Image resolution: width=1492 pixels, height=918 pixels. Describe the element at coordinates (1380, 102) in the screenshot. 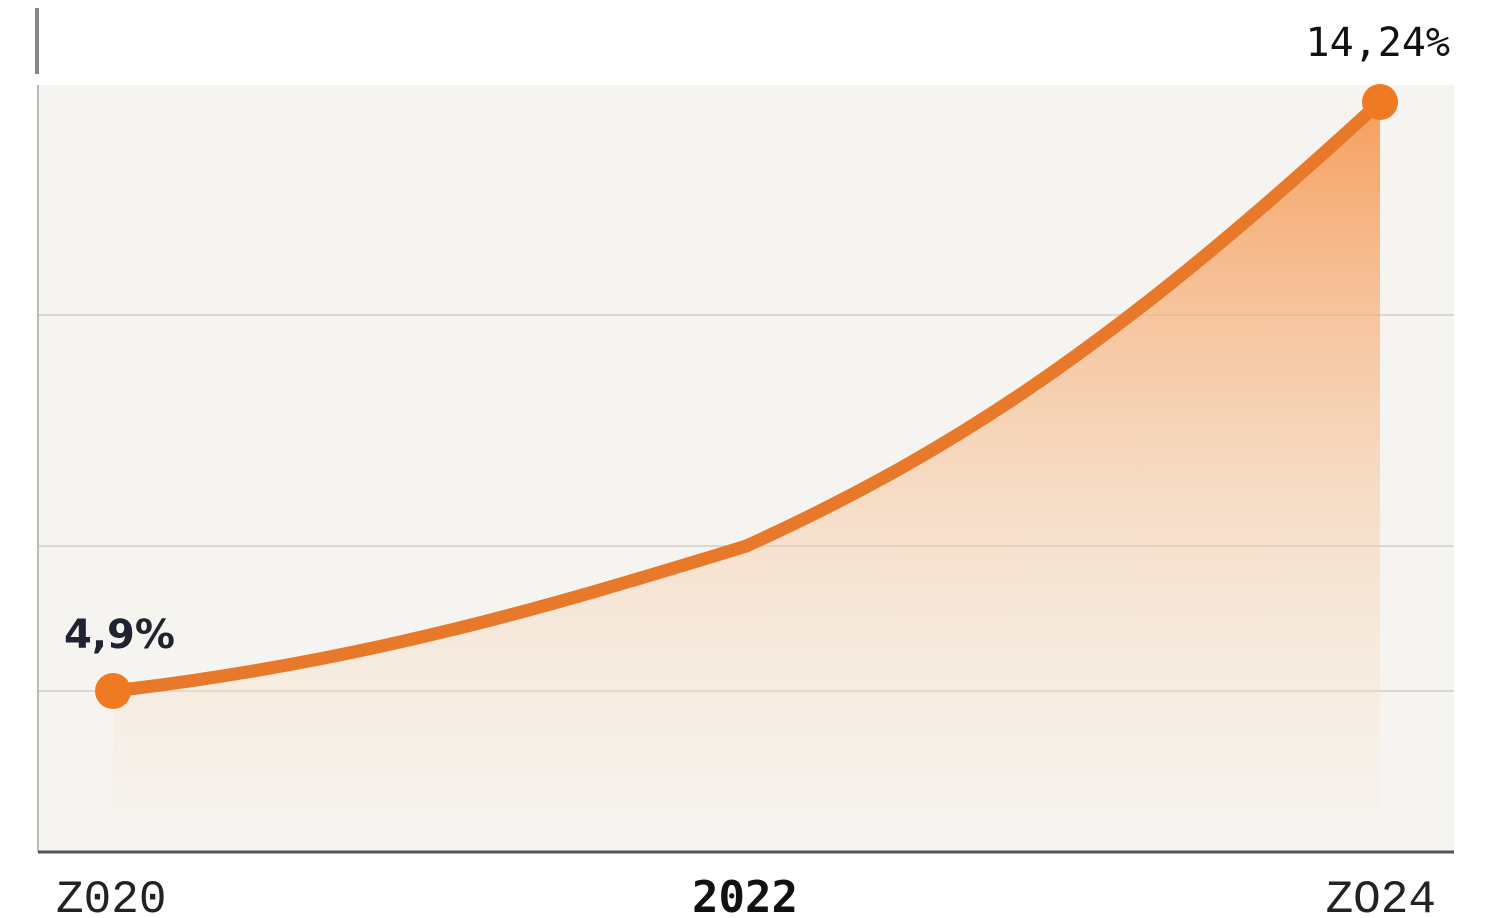

I see `data-point-2024` at that location.